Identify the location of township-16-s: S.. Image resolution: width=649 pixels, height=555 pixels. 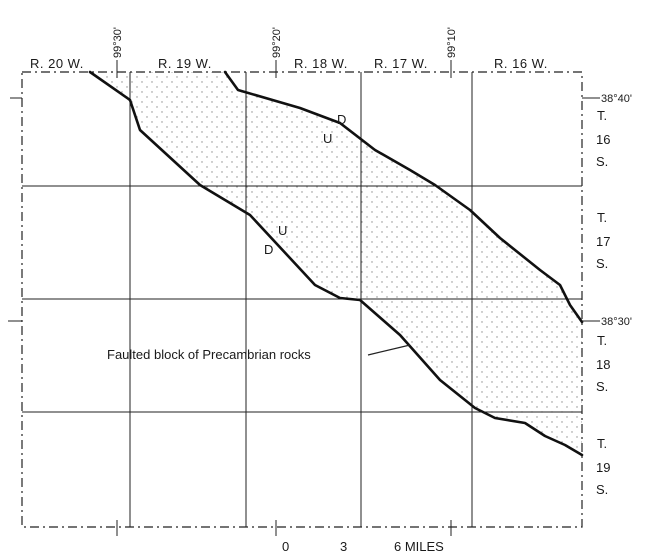
(602, 161).